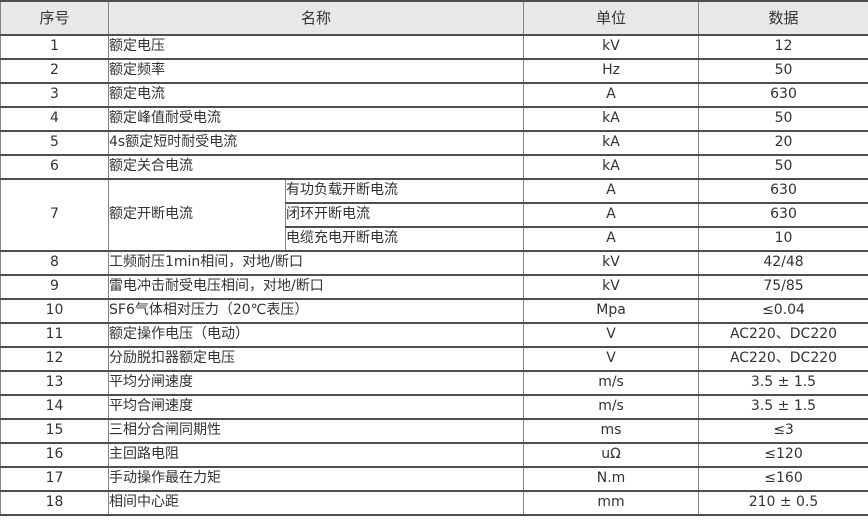  What do you see at coordinates (316, 119) in the screenshot?
I see `cell-name: 额定峰值耐受电流` at bounding box center [316, 119].